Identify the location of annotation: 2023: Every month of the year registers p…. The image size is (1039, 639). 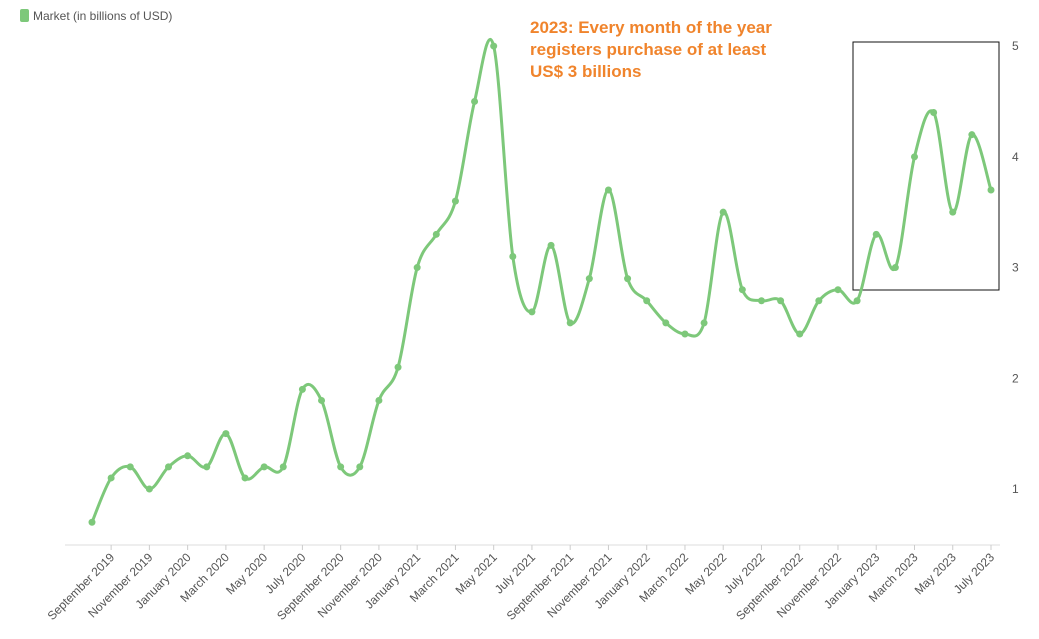
(651, 49).